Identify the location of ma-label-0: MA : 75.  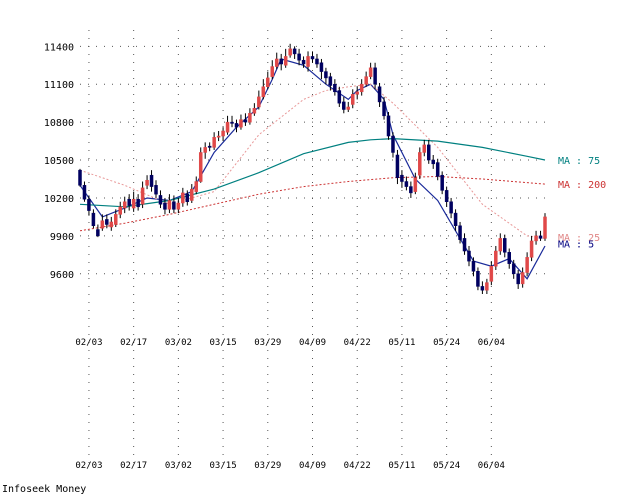
(579, 161).